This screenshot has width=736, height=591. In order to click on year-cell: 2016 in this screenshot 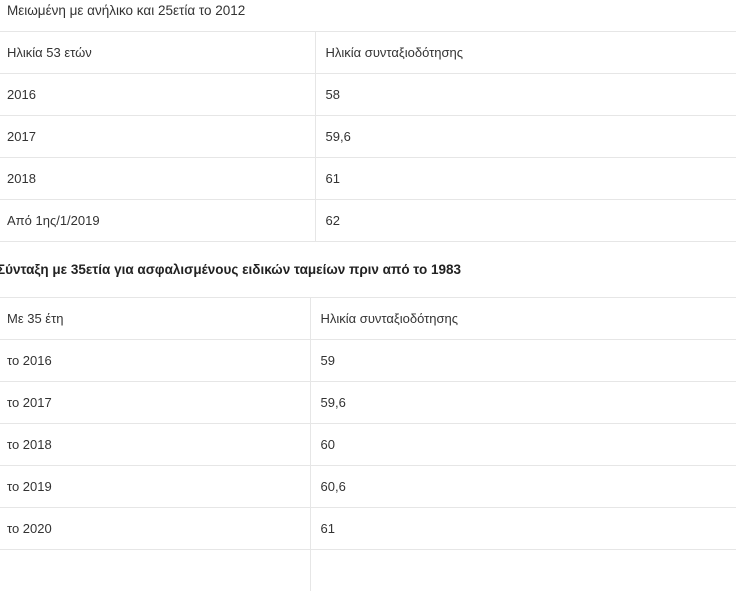, I will do `click(157, 95)`.